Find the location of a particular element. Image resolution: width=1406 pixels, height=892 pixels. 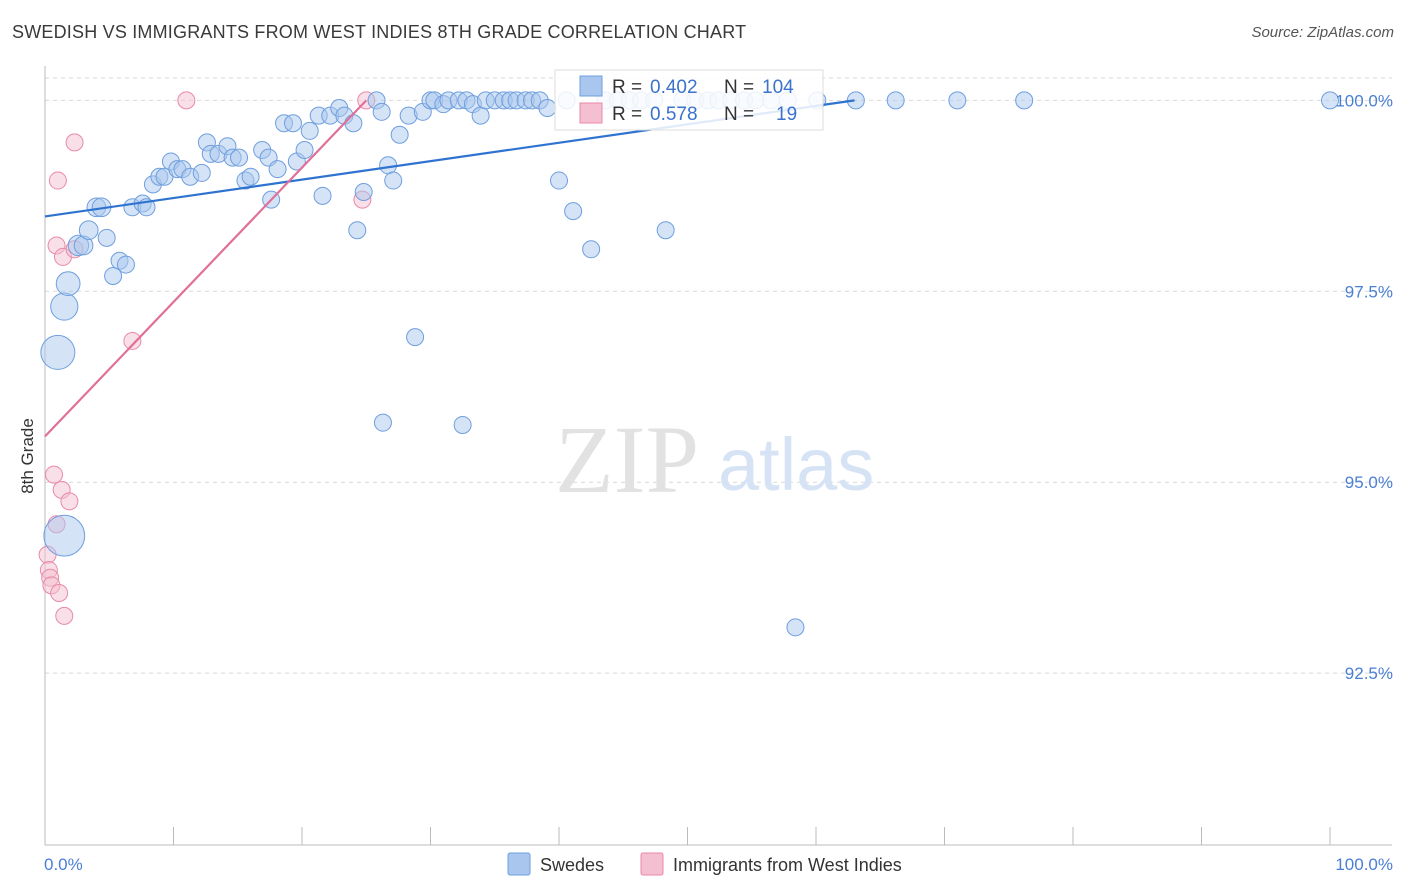

correlation-legend: R = 0.402 N = 104 R = 0.578 N = 19 is located at coordinates (689, 100).